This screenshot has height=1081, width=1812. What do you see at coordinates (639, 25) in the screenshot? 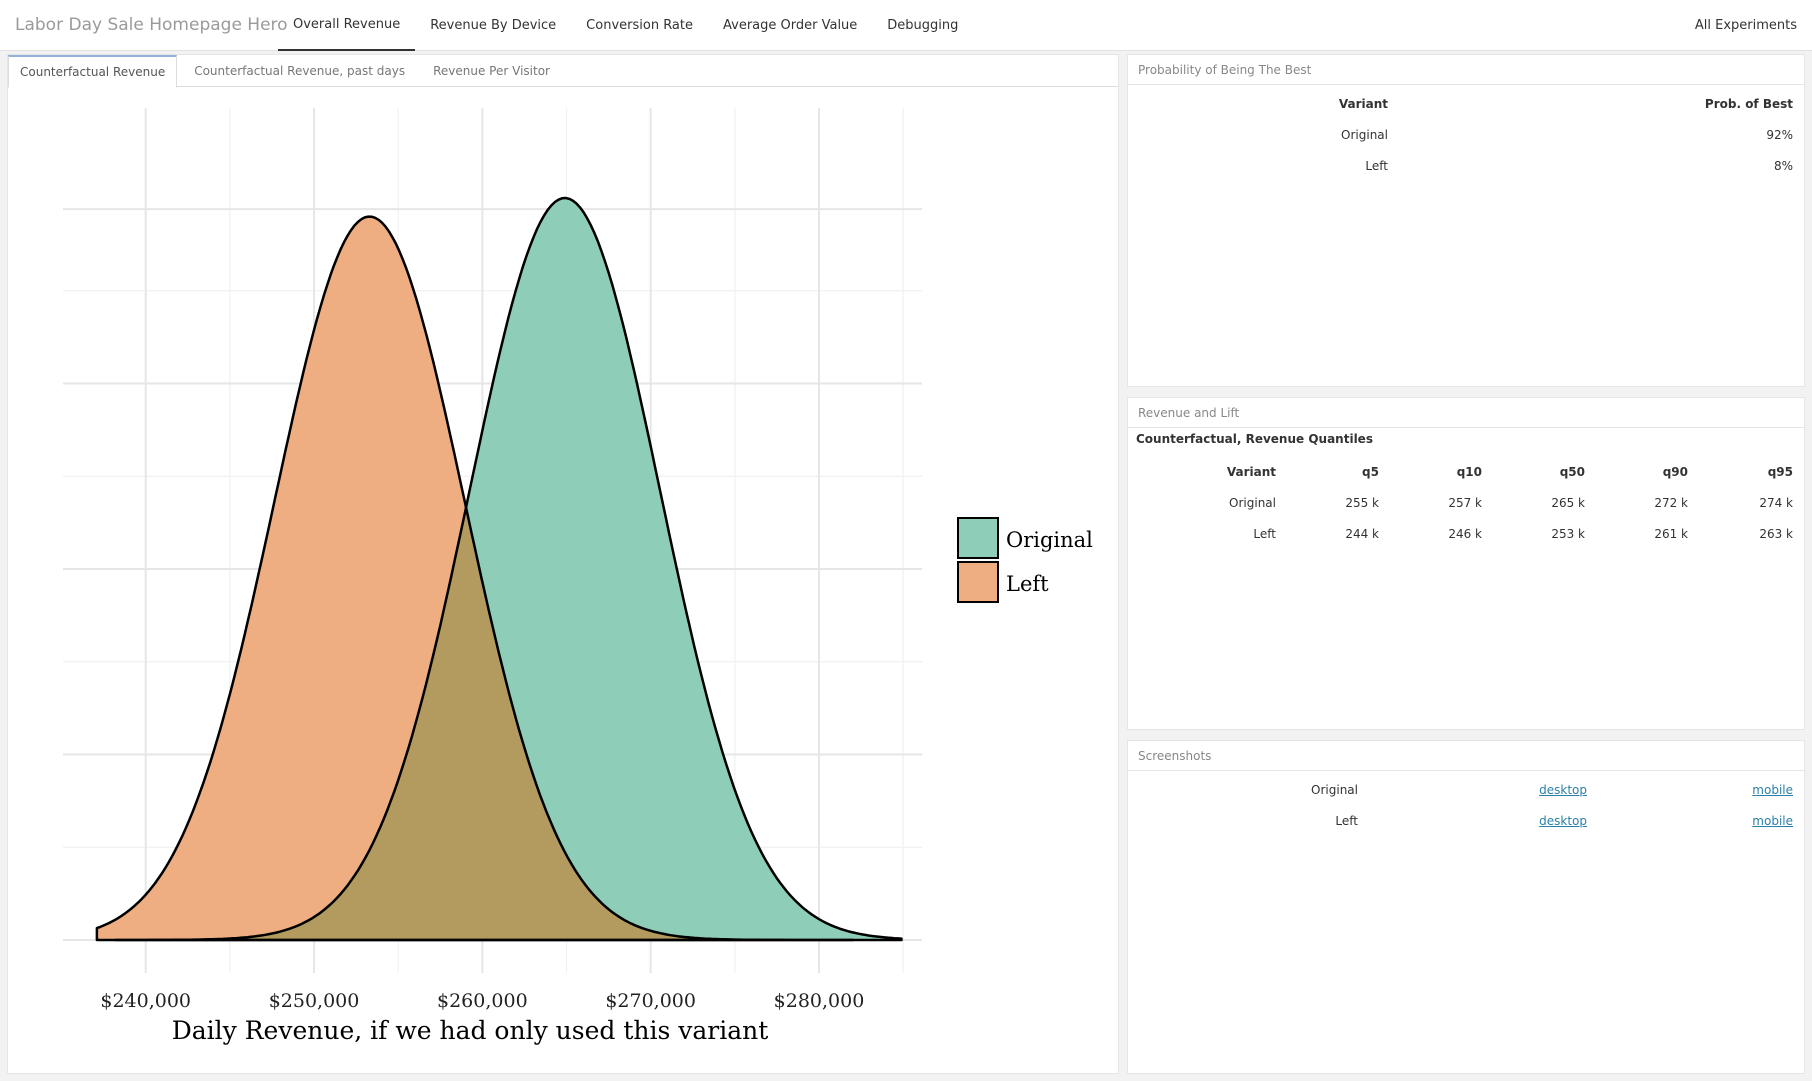
I see `tab-conversion-rate: Conversion Rate` at bounding box center [639, 25].